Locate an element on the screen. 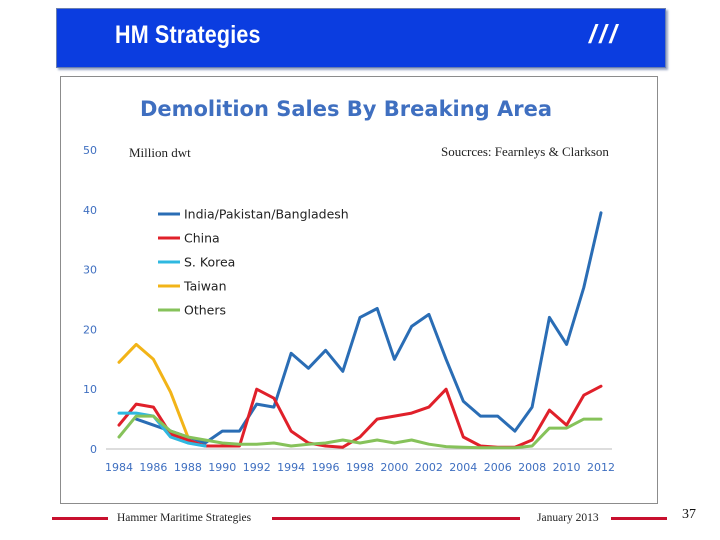  header-bar: HM Strategies /// is located at coordinates (361, 38).